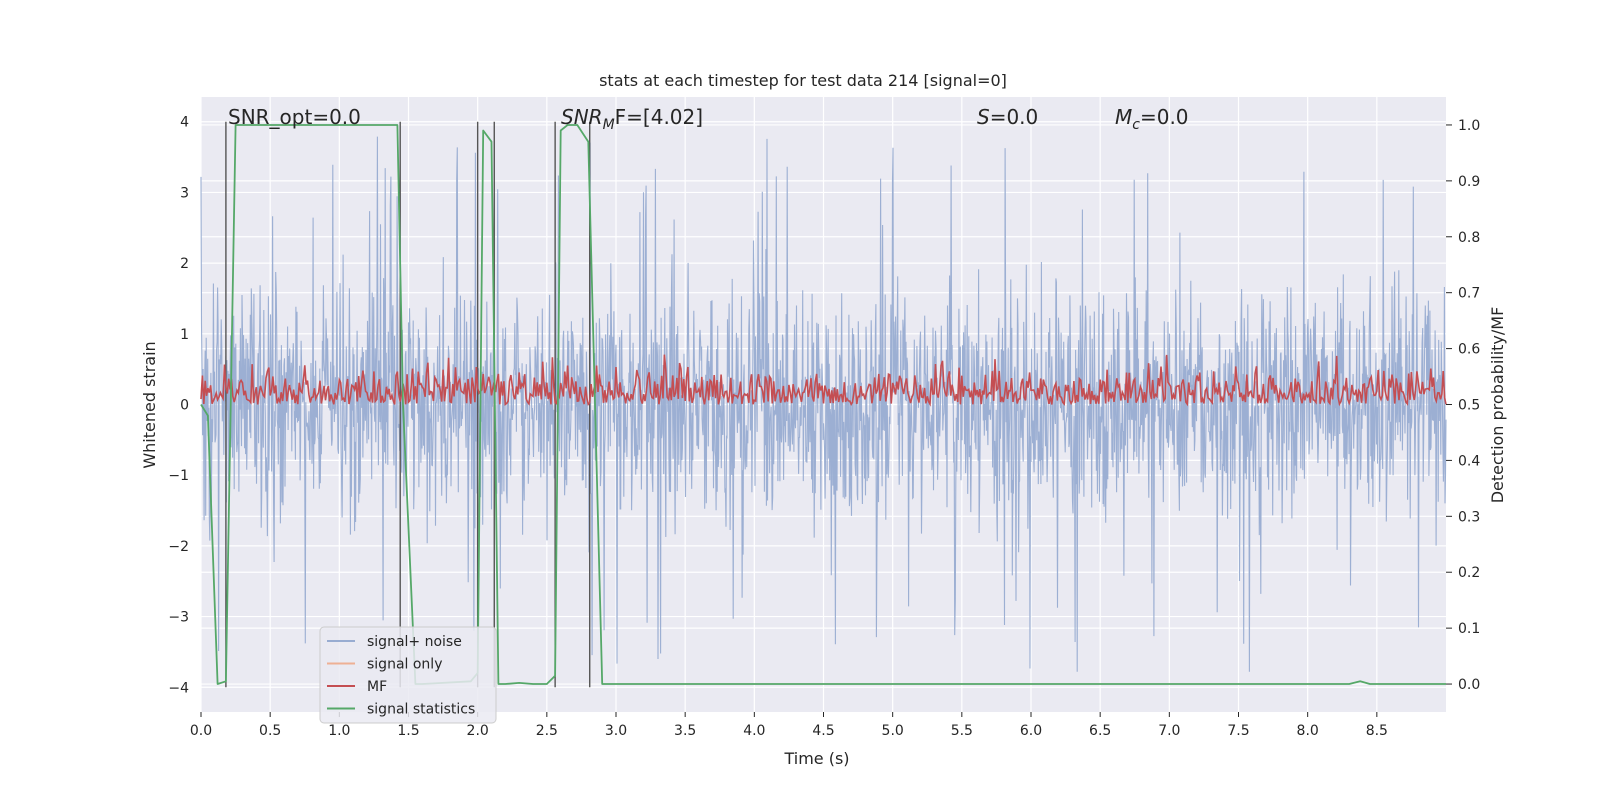 This screenshot has height=800, width=1600. Describe the element at coordinates (1007, 117) in the screenshot. I see `annotation-text: S=0.0` at that location.